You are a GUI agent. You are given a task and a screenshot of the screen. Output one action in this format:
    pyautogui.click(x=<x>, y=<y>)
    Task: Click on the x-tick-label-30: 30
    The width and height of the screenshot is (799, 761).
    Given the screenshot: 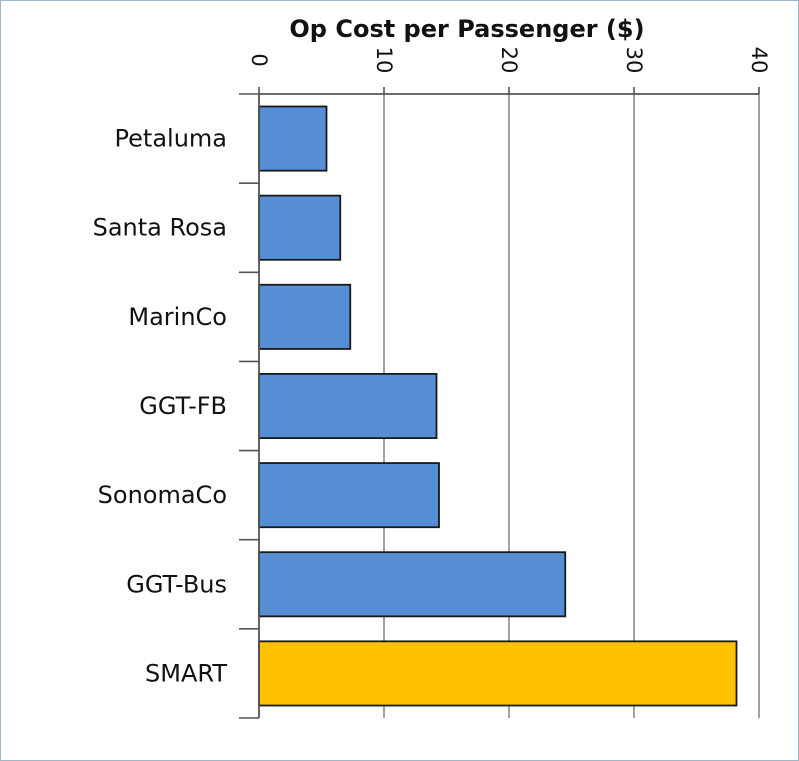 What is the action you would take?
    pyautogui.click(x=634, y=60)
    